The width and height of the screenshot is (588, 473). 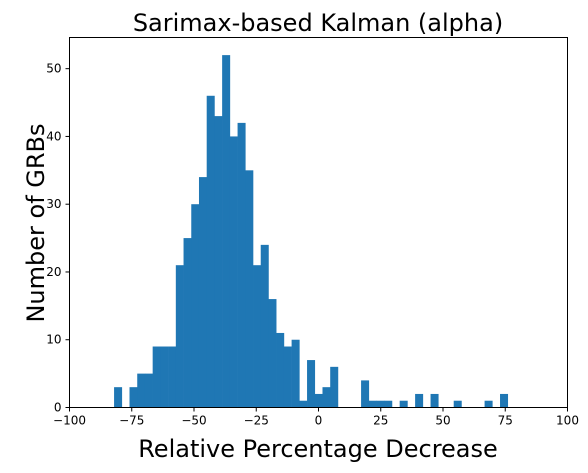 I want to click on y-tick-label: 30, so click(x=53, y=204).